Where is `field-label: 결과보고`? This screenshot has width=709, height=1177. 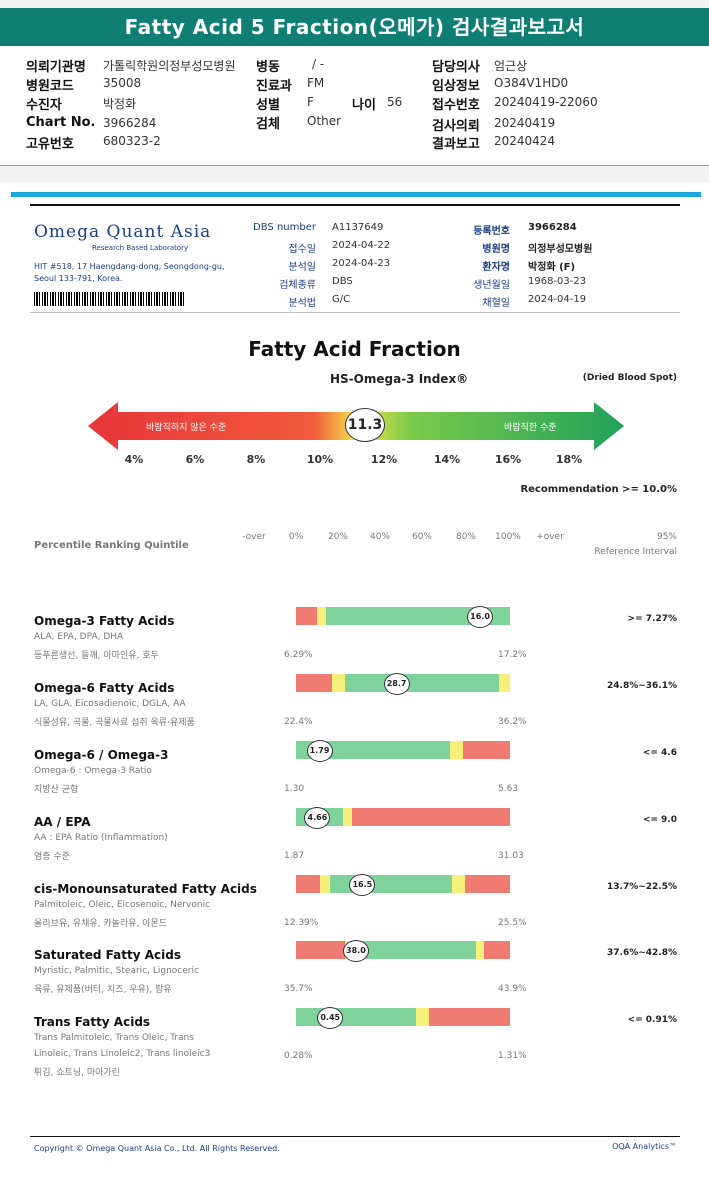 field-label: 결과보고 is located at coordinates (456, 144).